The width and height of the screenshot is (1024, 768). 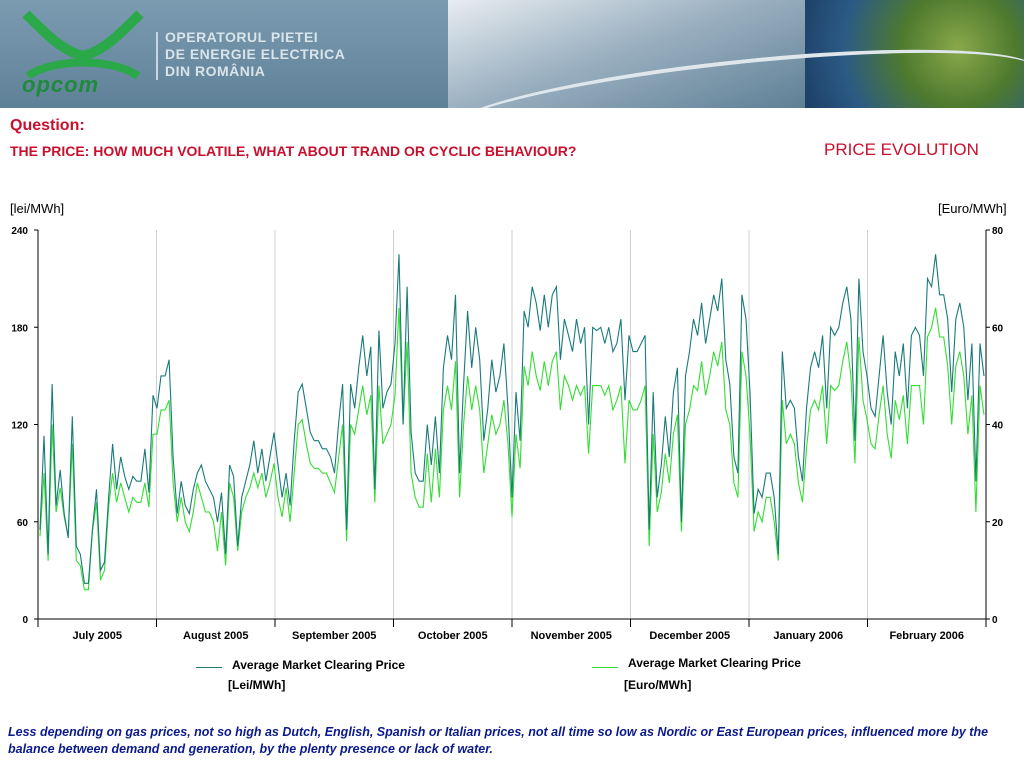 I want to click on legend-series-name-lei: Average Market Clearing Price, so click(x=318, y=665).